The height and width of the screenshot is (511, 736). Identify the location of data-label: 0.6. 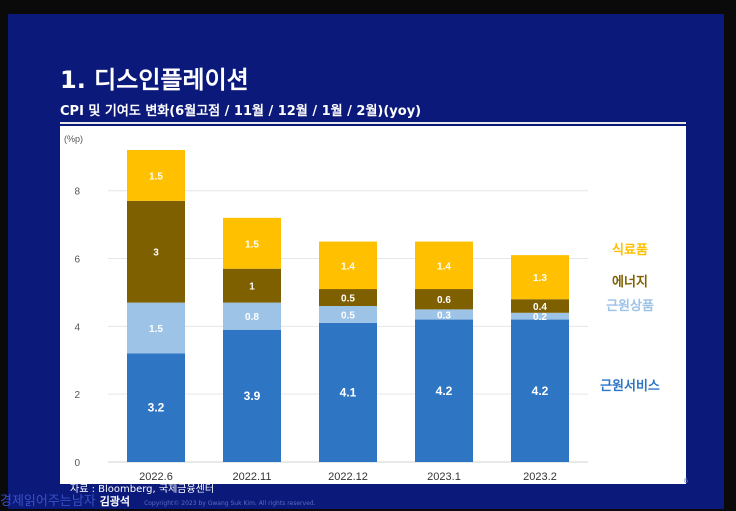
(444, 300).